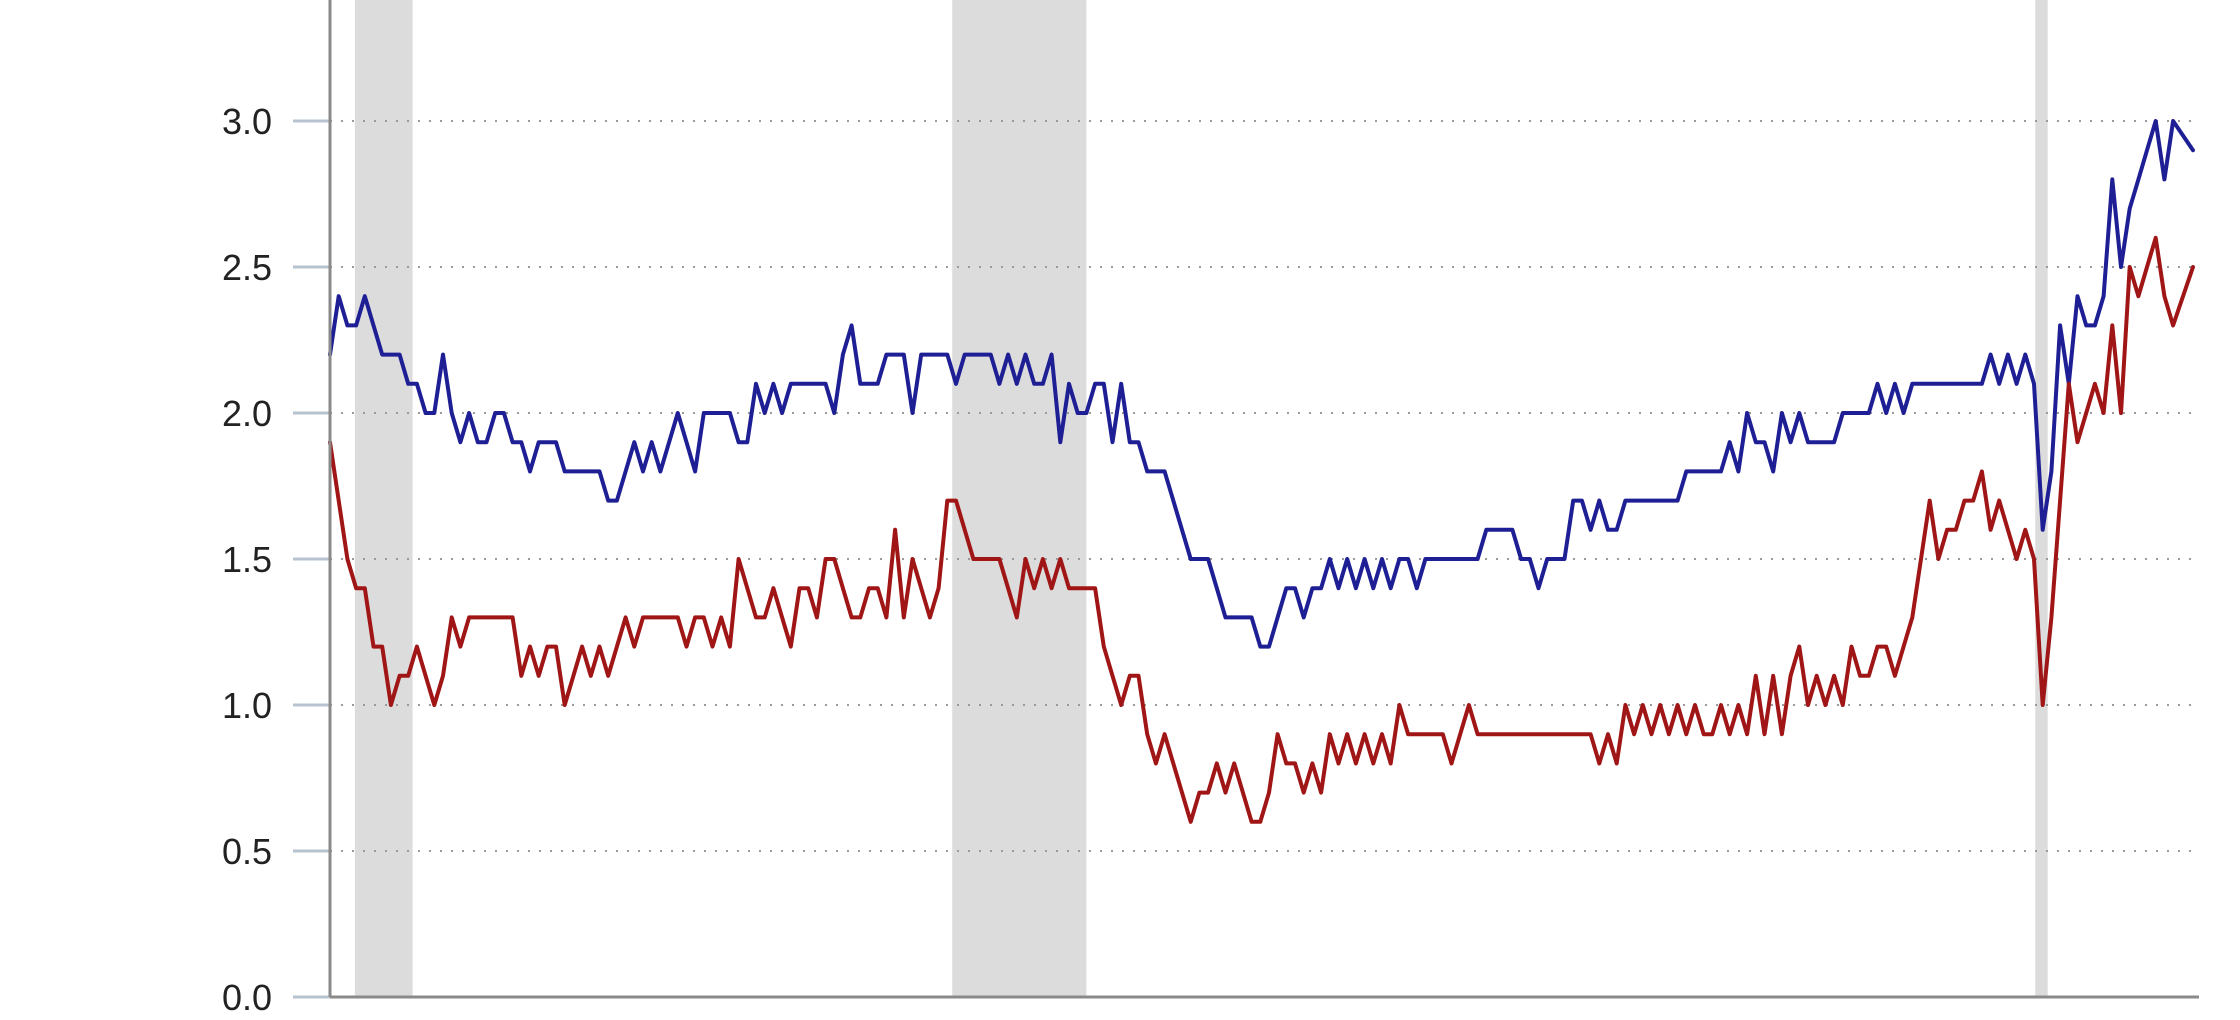 The width and height of the screenshot is (2240, 1020). What do you see at coordinates (247, 121) in the screenshot?
I see `y-tick-label: 3.0` at bounding box center [247, 121].